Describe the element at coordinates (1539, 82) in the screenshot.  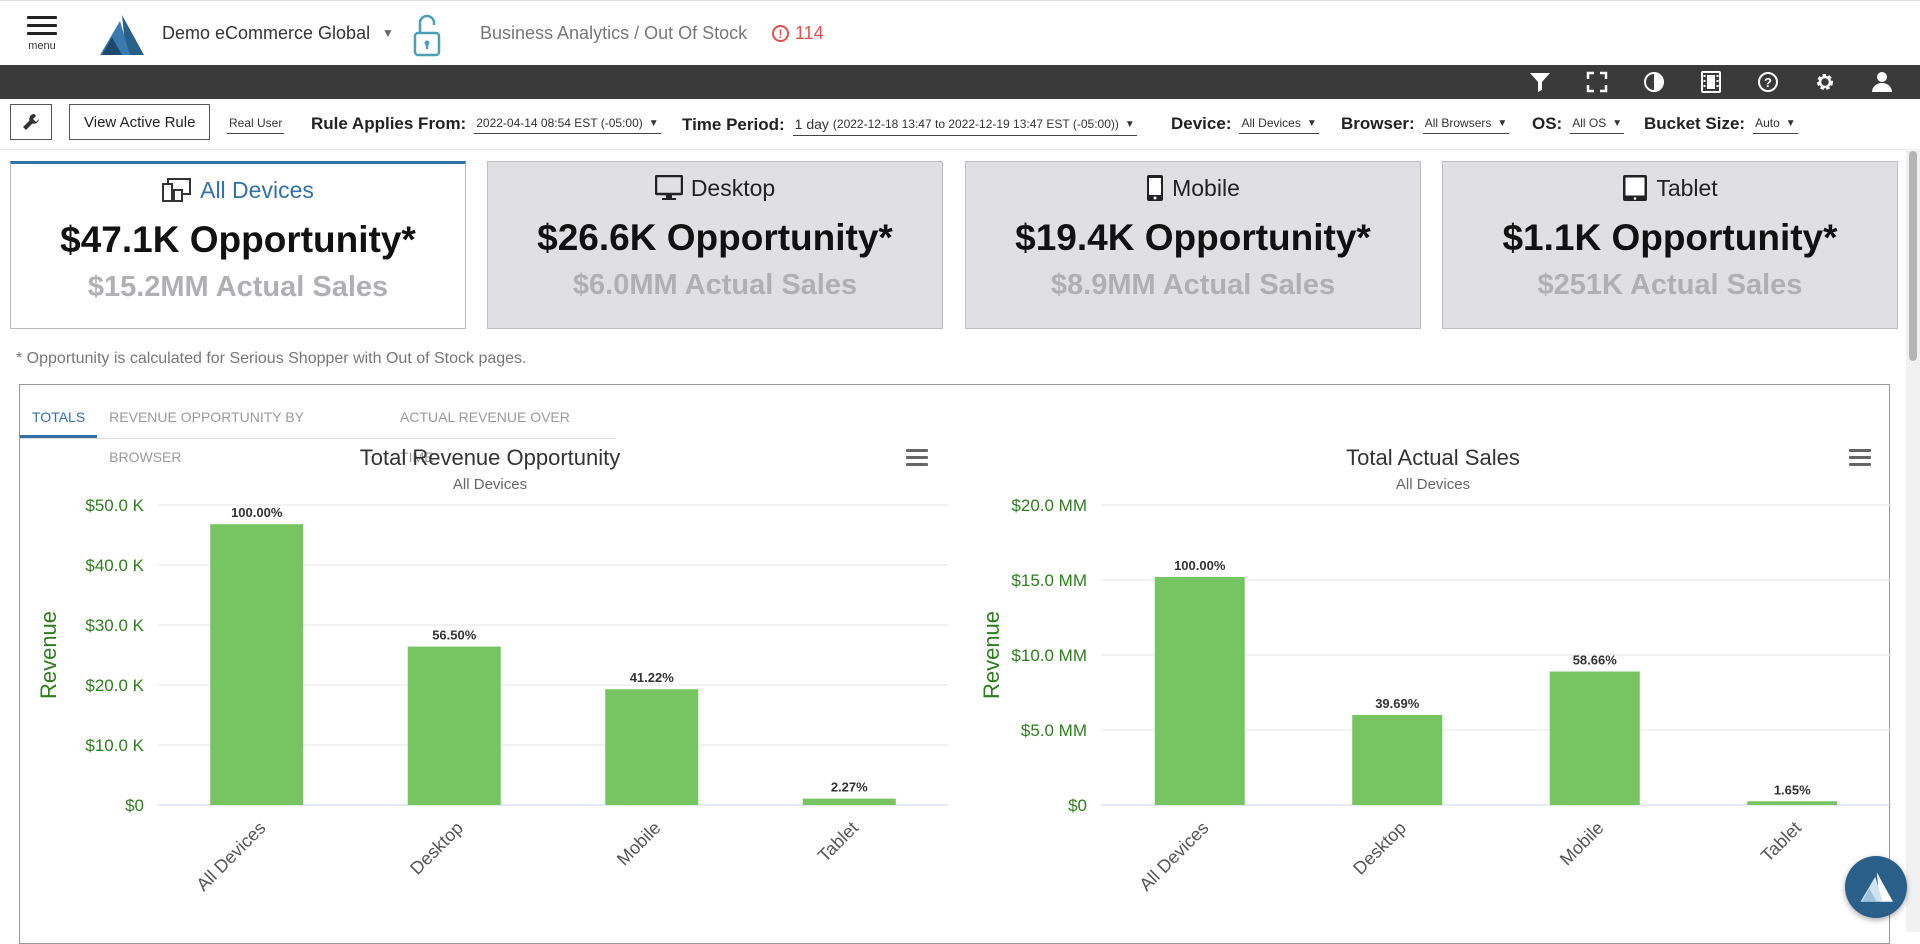
I see `filter-icon` at that location.